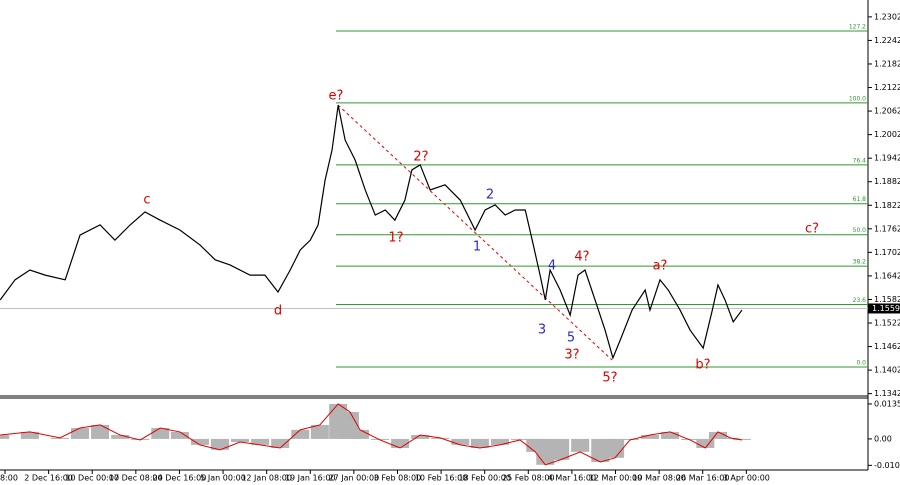 The height and width of the screenshot is (485, 900). I want to click on y-tick-label: 1.1342, so click(887, 393).